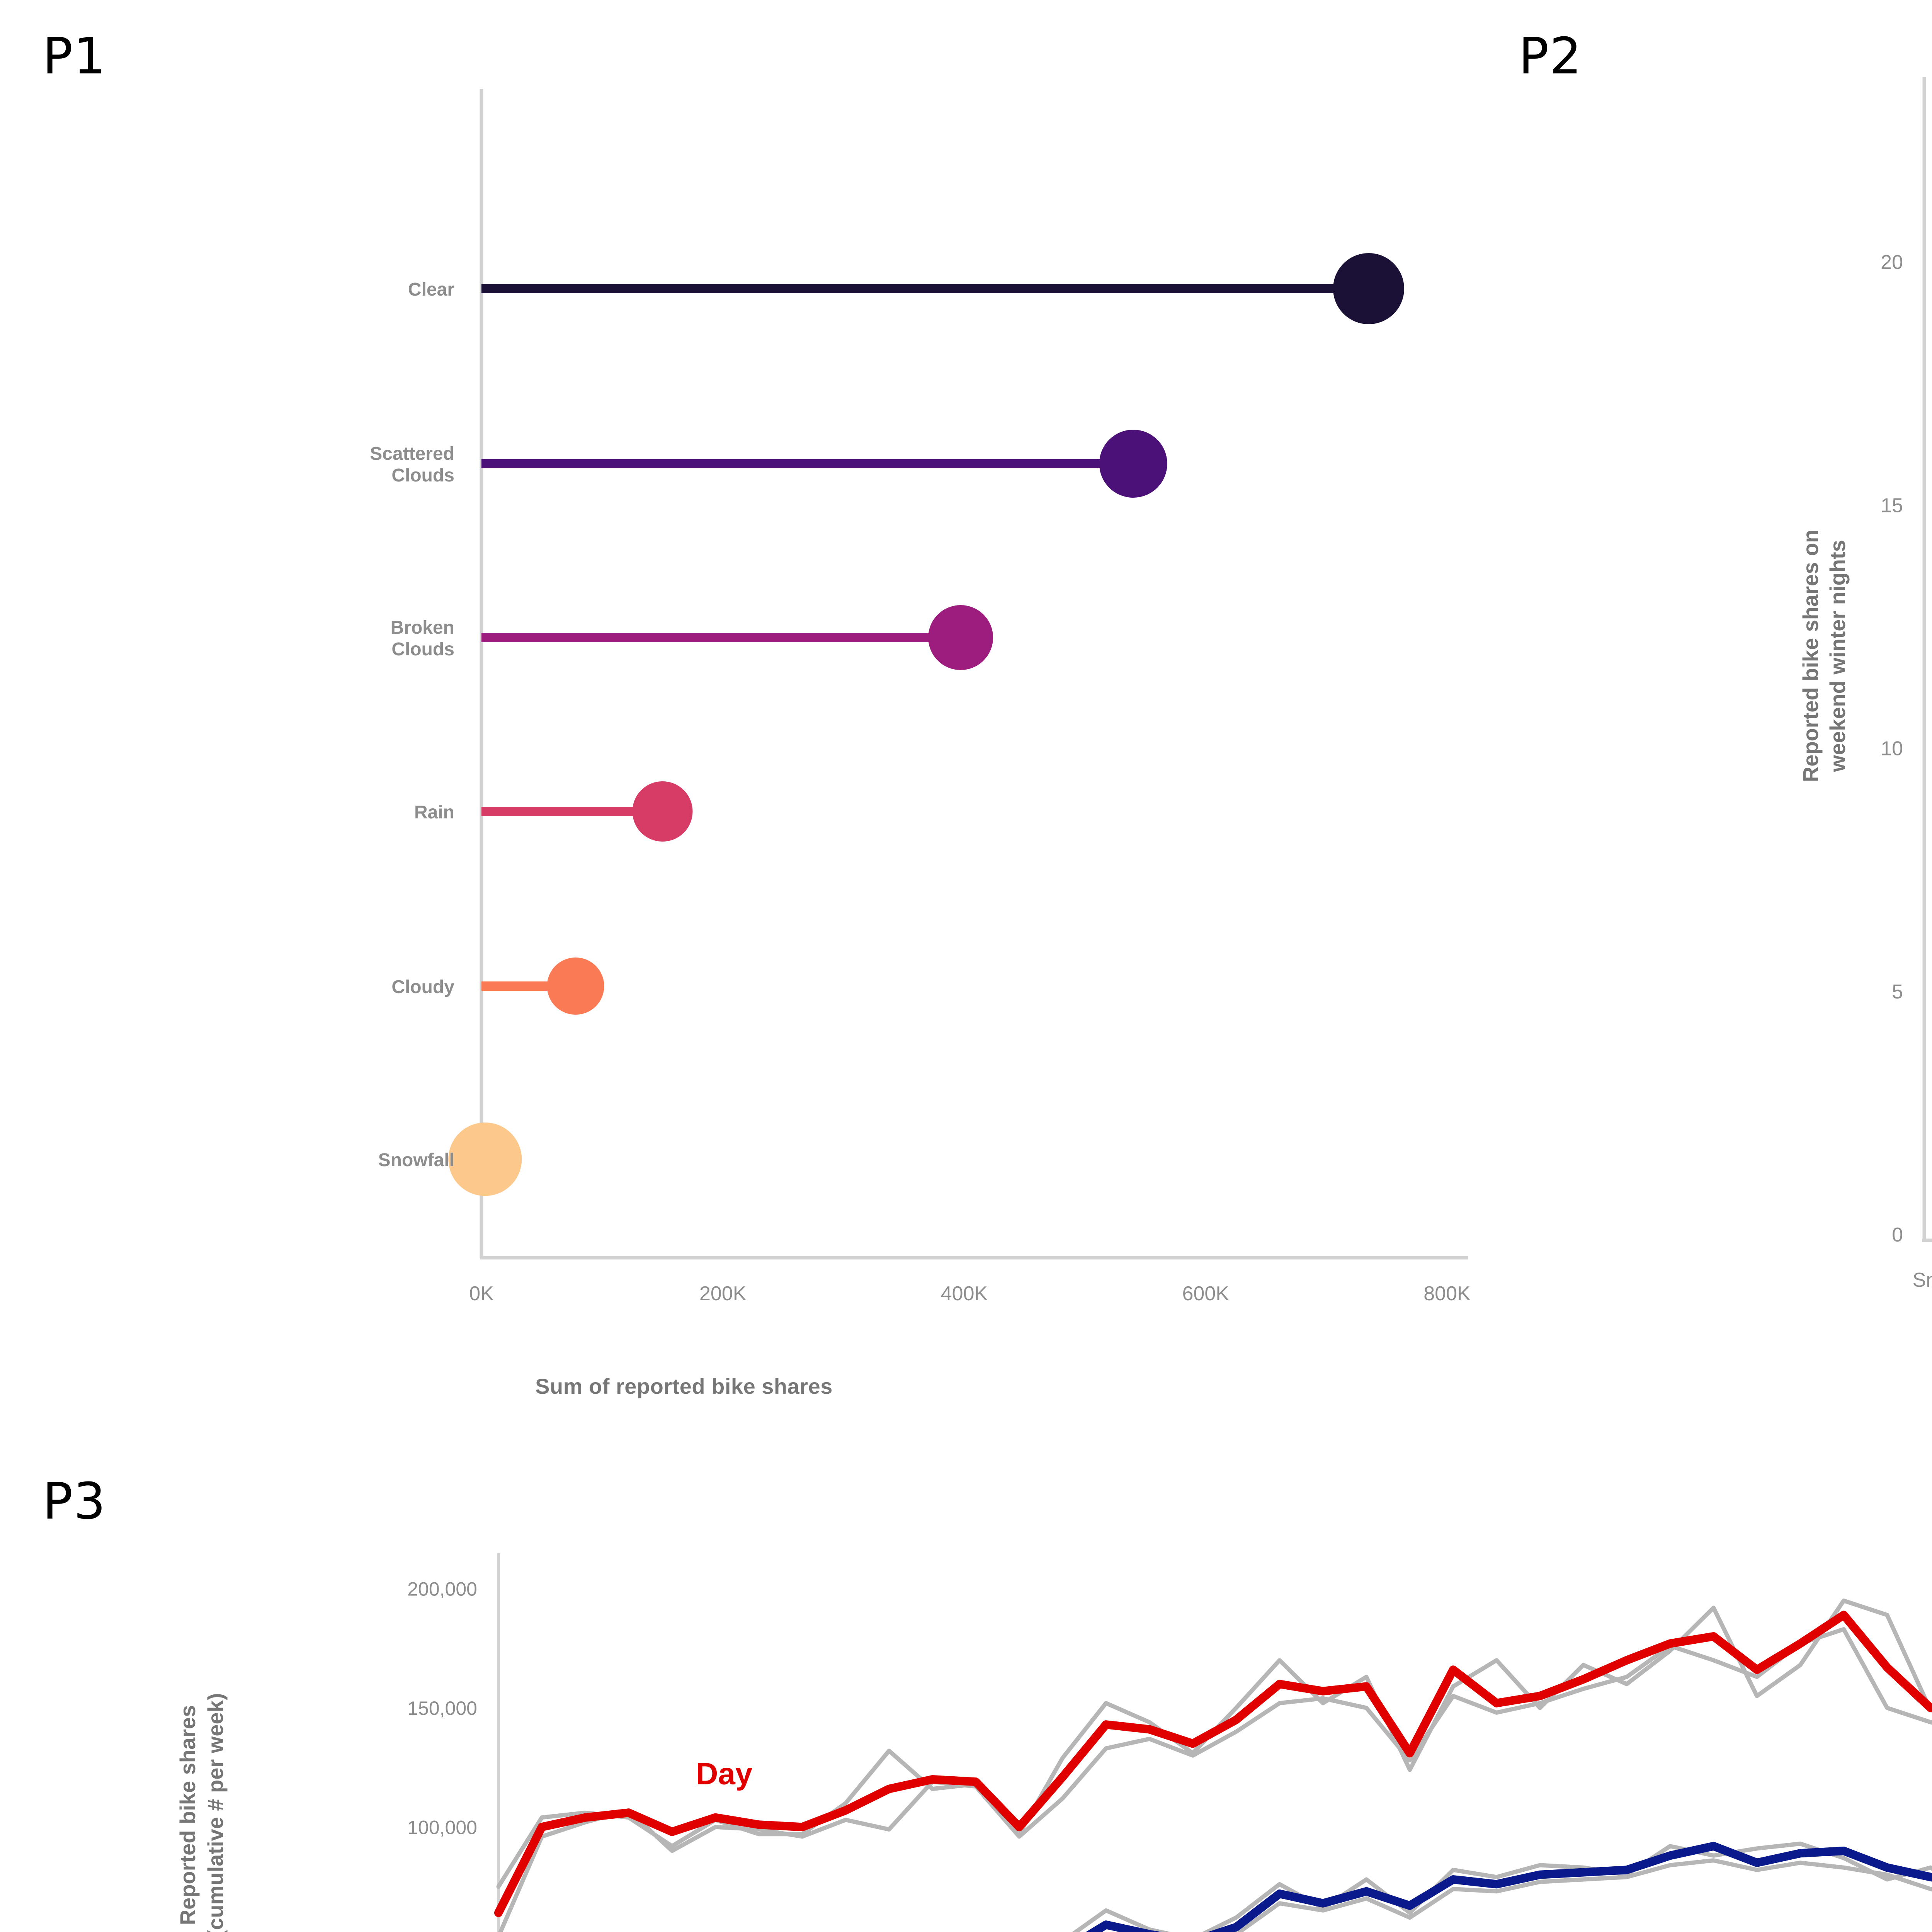  What do you see at coordinates (1892, 262) in the screenshot?
I see `p2-y-tick-label: 20` at bounding box center [1892, 262].